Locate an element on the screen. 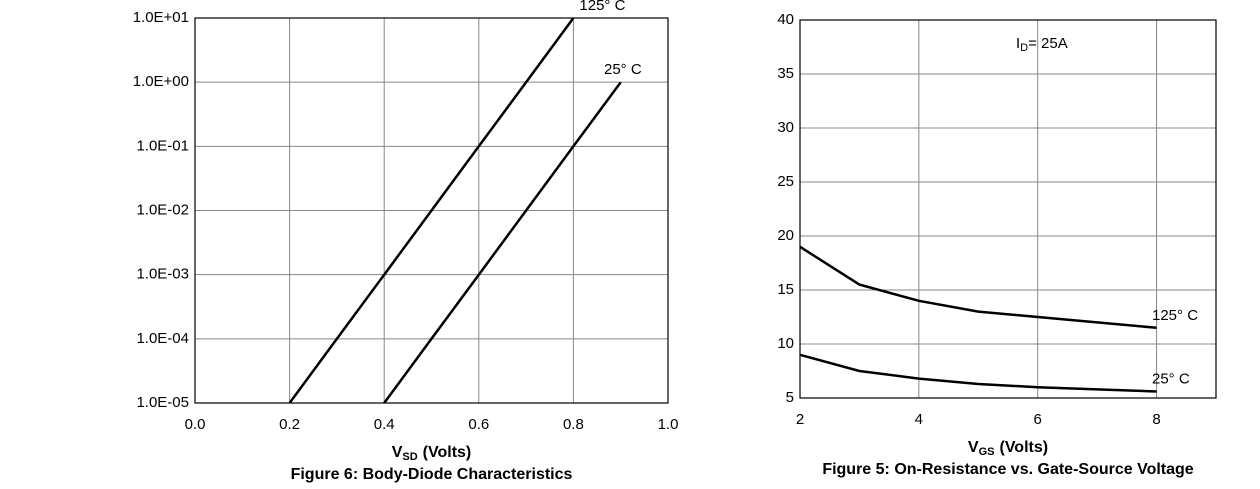 This screenshot has width=1260, height=489. x-tick-label: 0.4 is located at coordinates (384, 424).